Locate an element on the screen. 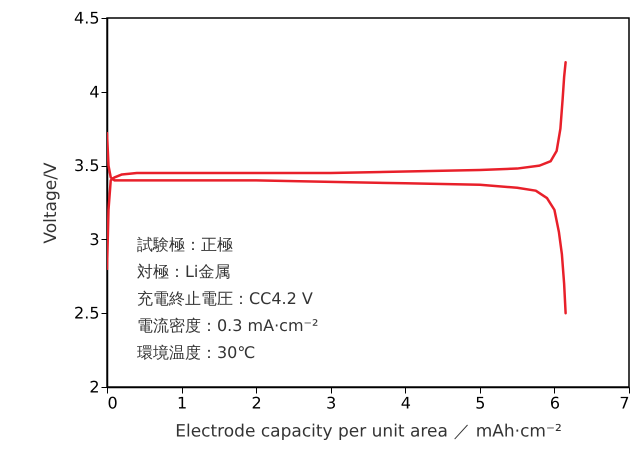 The height and width of the screenshot is (471, 636). y-tick-label: 4 is located at coordinates (94, 92).